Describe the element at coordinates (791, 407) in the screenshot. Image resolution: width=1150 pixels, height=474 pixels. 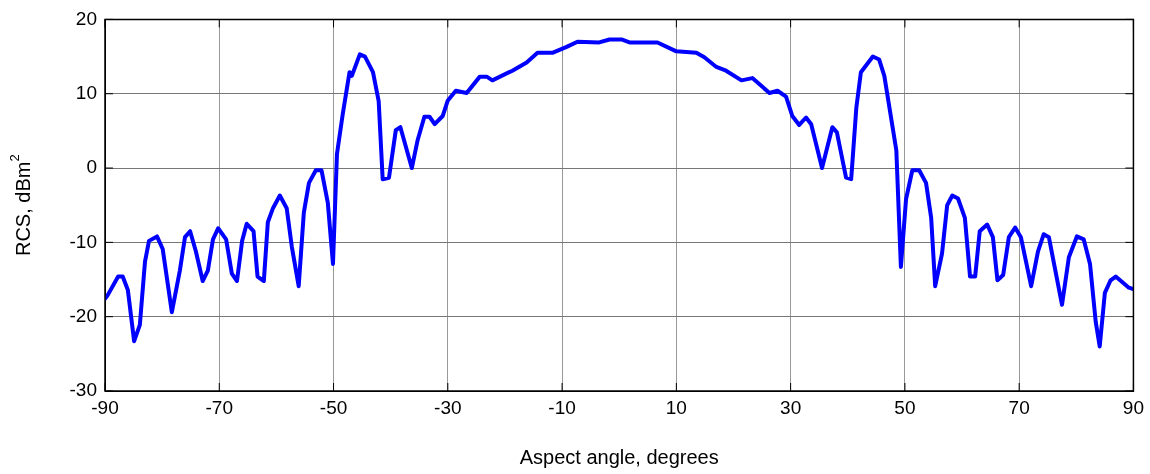
I see `x-tick-label: 30` at that location.